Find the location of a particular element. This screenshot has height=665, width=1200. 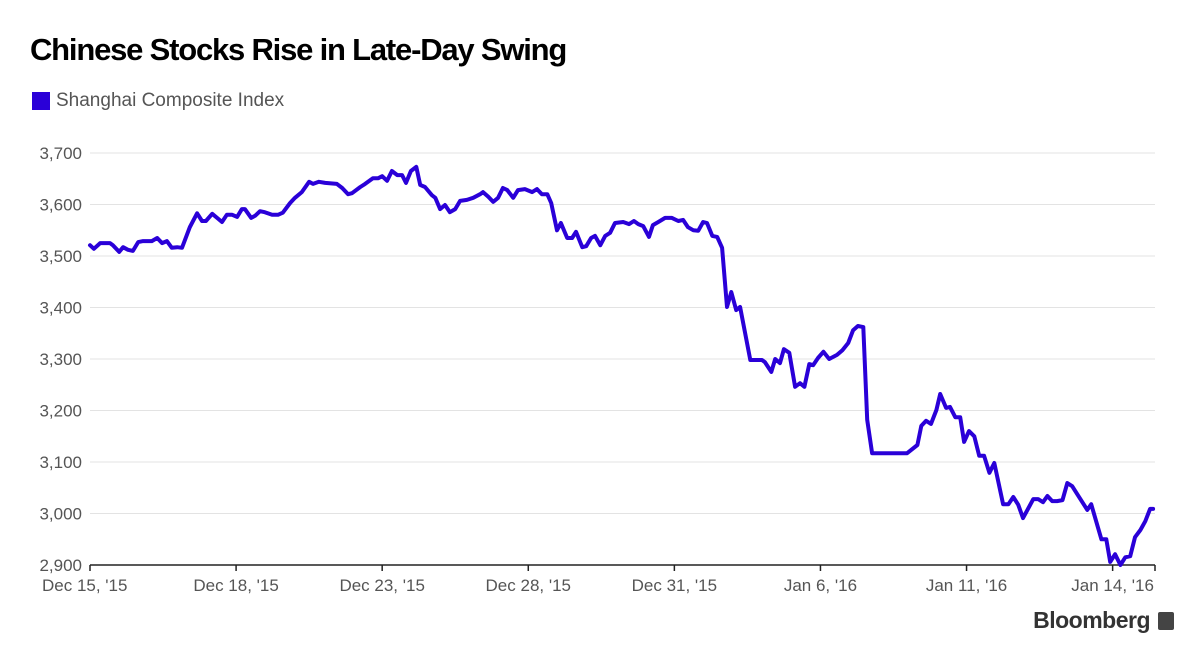

legend: Shanghai Composite Index is located at coordinates (158, 101).